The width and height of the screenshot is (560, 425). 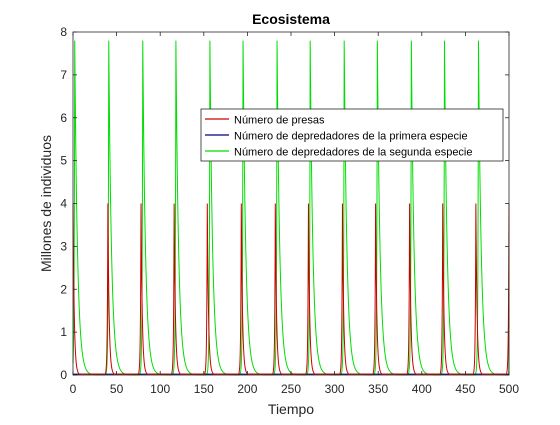 What do you see at coordinates (378, 389) in the screenshot?
I see `x-tick-label: 350` at bounding box center [378, 389].